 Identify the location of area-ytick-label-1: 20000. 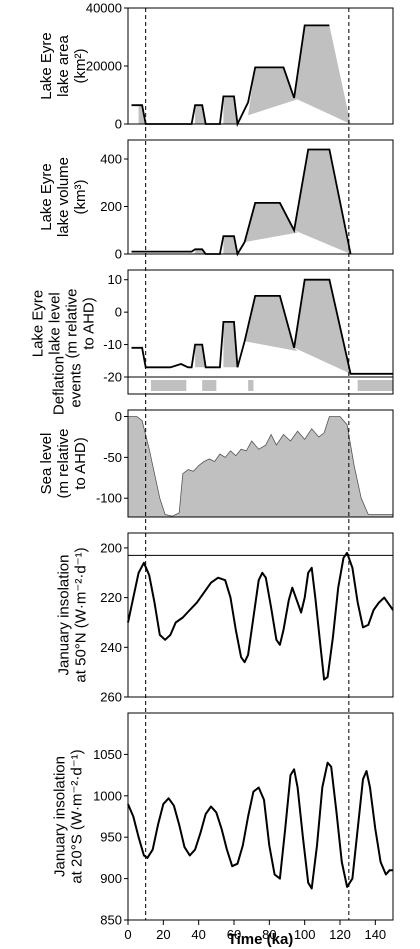
(104, 66).